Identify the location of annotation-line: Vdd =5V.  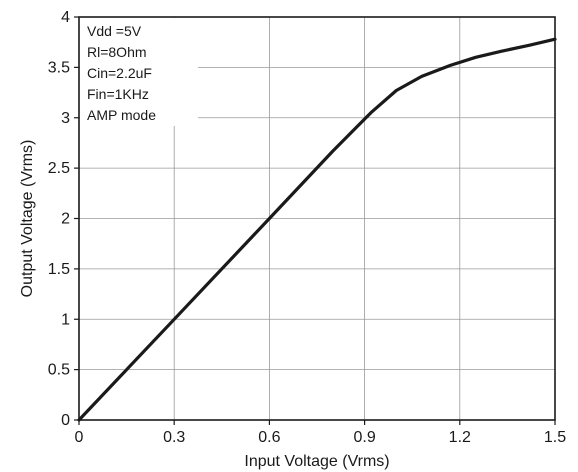
(114, 31).